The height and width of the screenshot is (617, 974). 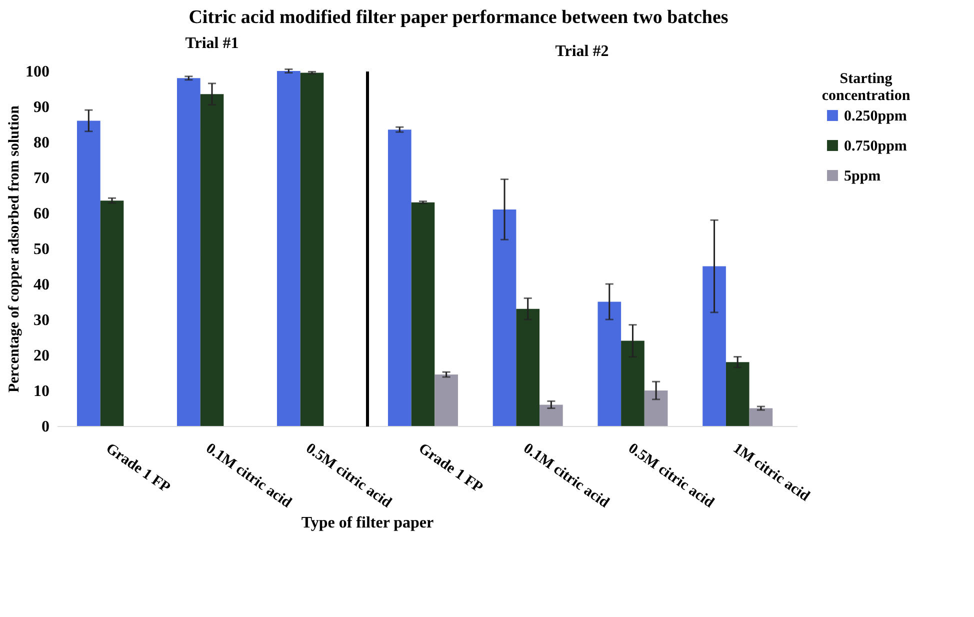 What do you see at coordinates (42, 214) in the screenshot?
I see `y-tick-label: 60` at bounding box center [42, 214].